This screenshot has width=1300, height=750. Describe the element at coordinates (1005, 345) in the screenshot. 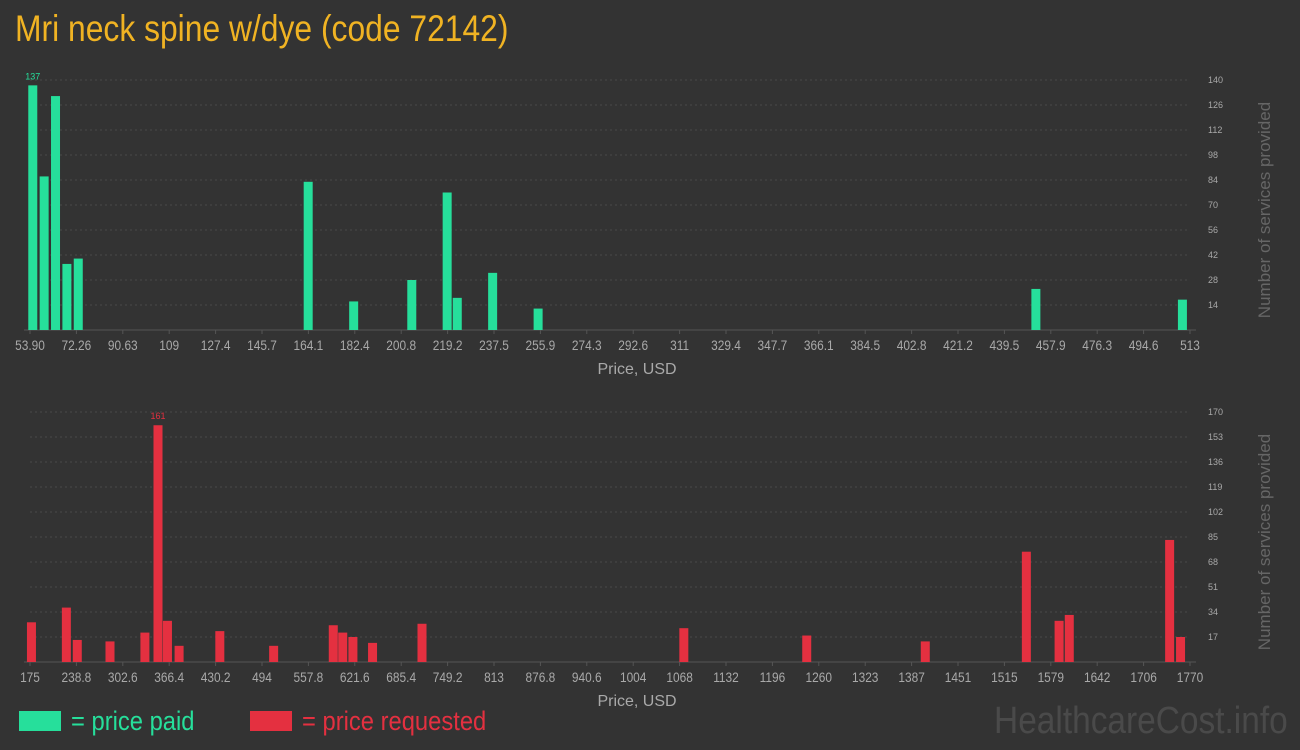

I see `x-tick-label: 439.5` at that location.